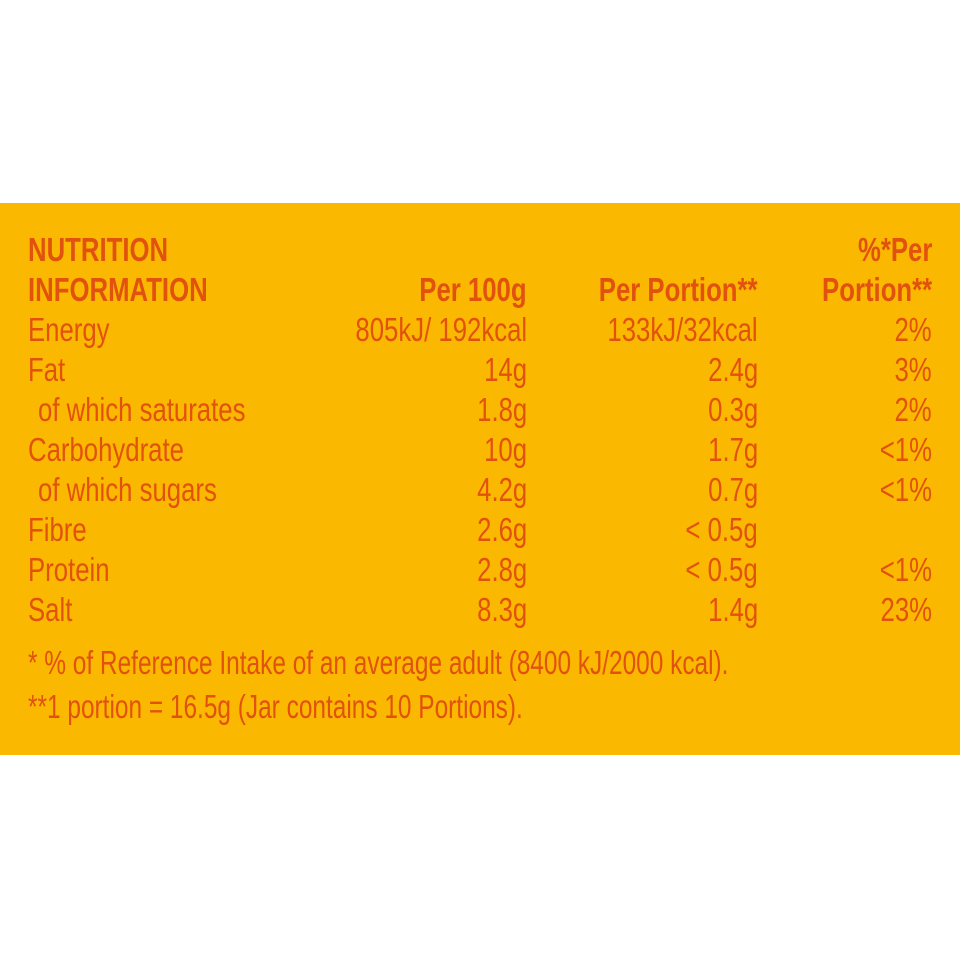  I want to click on header-ri-line-2: Portion**, so click(876, 289).